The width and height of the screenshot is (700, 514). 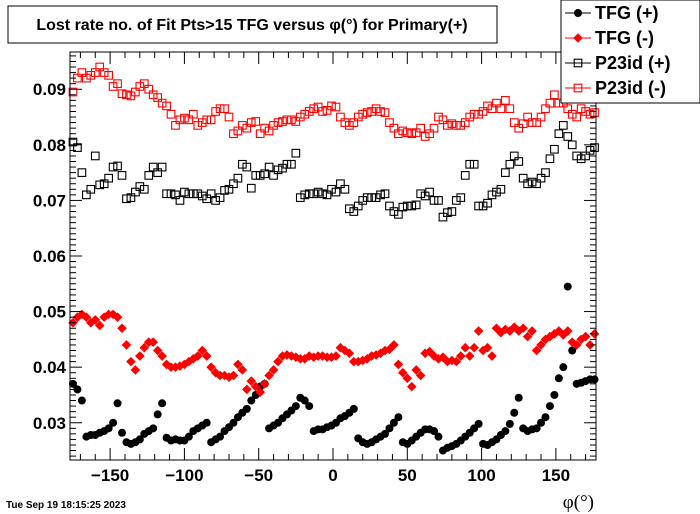 I want to click on y-tick-label: 0.05, so click(x=49, y=312).